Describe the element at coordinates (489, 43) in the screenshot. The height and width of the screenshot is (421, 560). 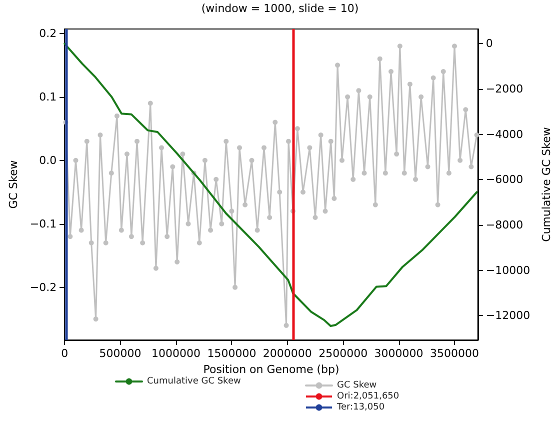
I see `y2-tick-label: 0` at that location.